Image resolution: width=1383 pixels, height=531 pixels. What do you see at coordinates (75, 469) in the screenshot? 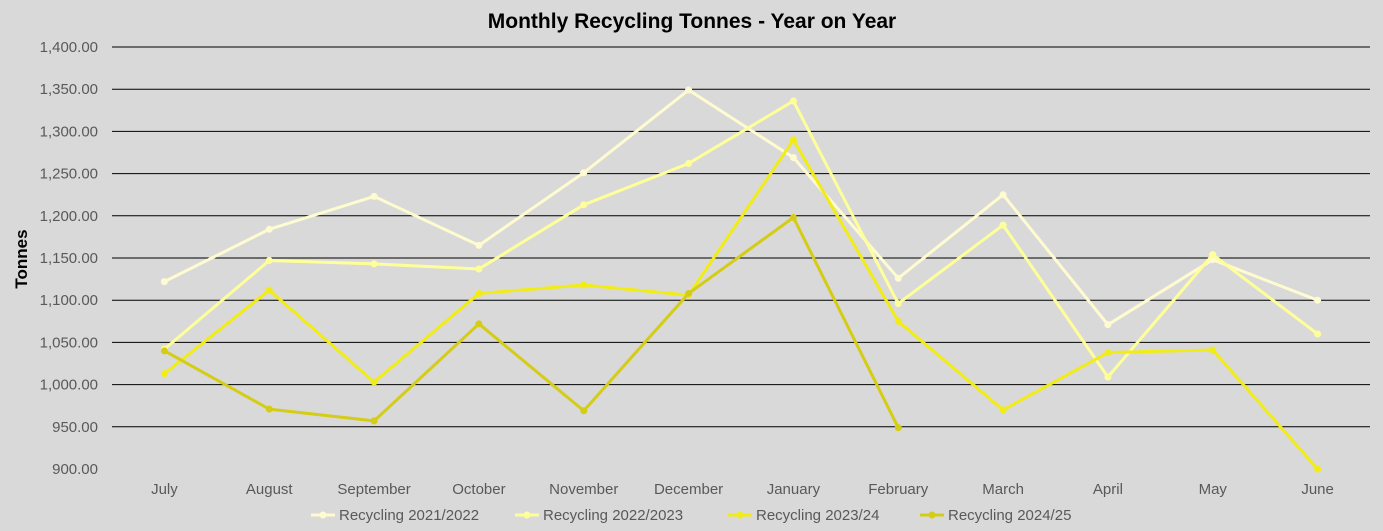
I see `y-tick-label: 900.00` at bounding box center [75, 469].